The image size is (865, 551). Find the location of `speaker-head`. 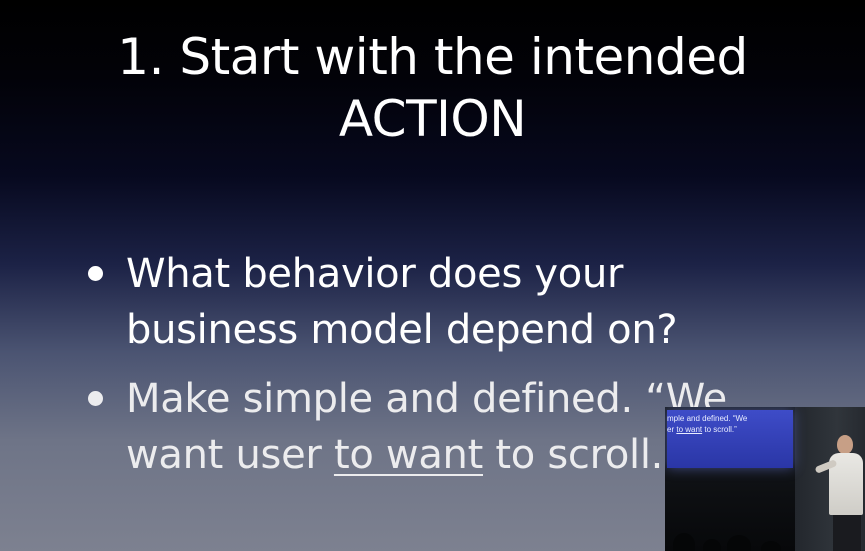

speaker-head is located at coordinates (845, 444).